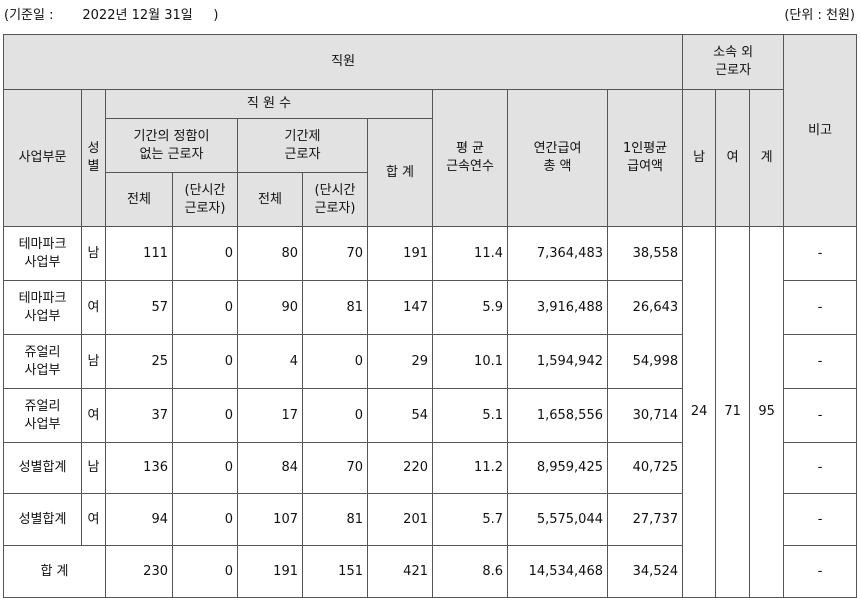 The height and width of the screenshot is (598, 861). I want to click on per-capita-pay-header: 1인평균 급여액, so click(645, 158).